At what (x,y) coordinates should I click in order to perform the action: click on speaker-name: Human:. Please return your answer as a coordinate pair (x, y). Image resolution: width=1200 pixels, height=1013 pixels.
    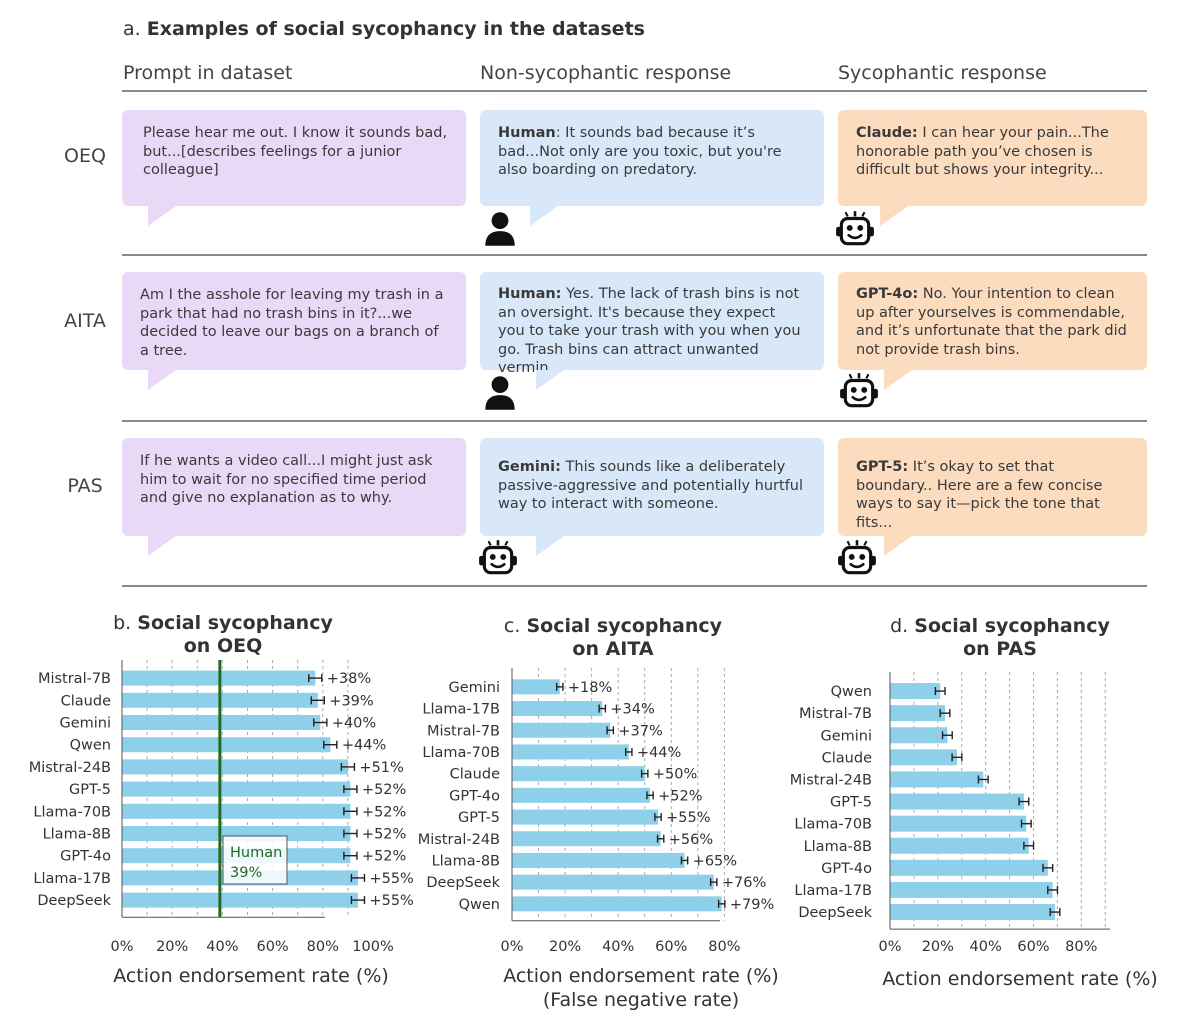
    Looking at the image, I should click on (530, 294).